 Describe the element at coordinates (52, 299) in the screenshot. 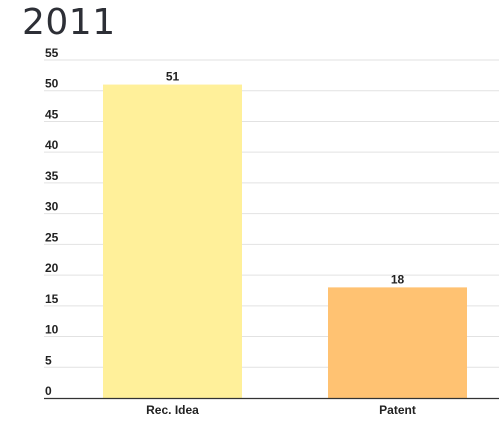

I see `y-tick-label: 15` at that location.